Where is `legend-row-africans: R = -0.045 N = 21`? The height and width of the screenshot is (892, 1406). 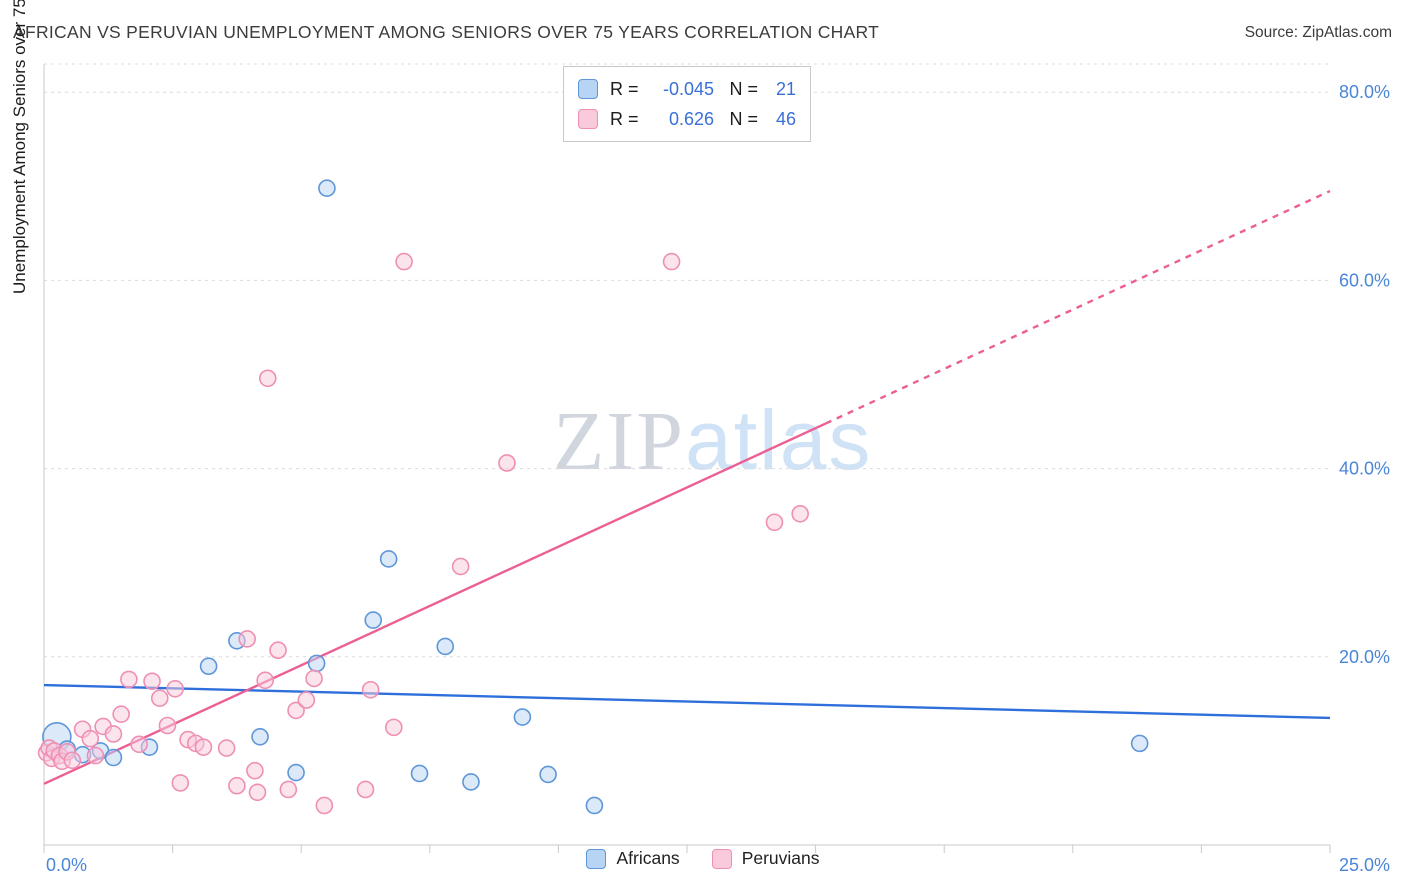 legend-row-africans: R = -0.045 N = 21 is located at coordinates (687, 89).